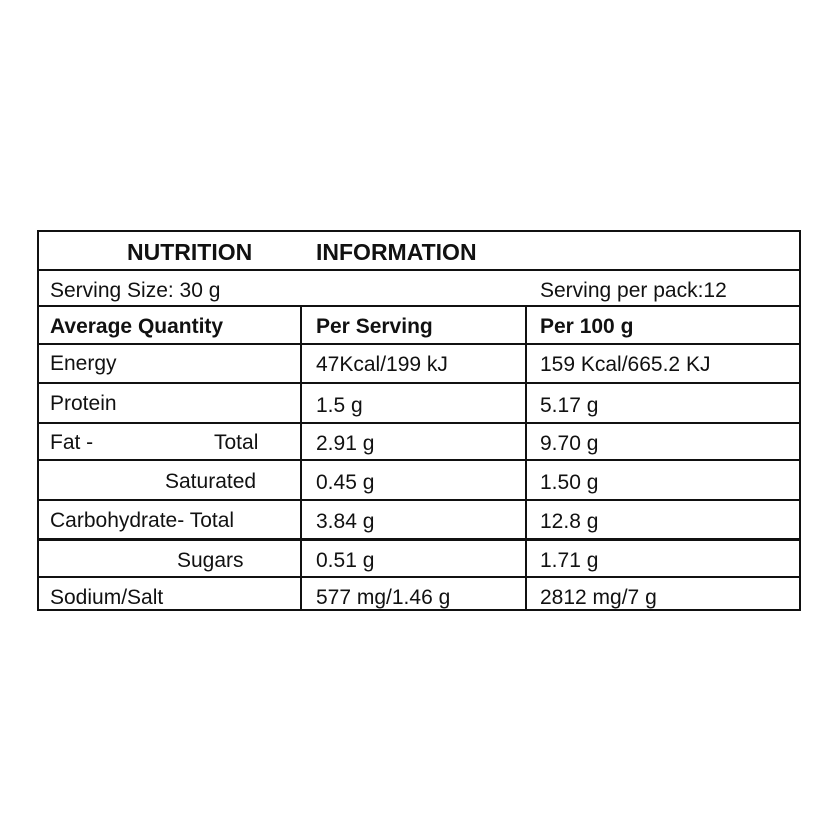 The width and height of the screenshot is (834, 834). What do you see at coordinates (569, 560) in the screenshot?
I see `sugars-per-100g: 1.71 g` at bounding box center [569, 560].